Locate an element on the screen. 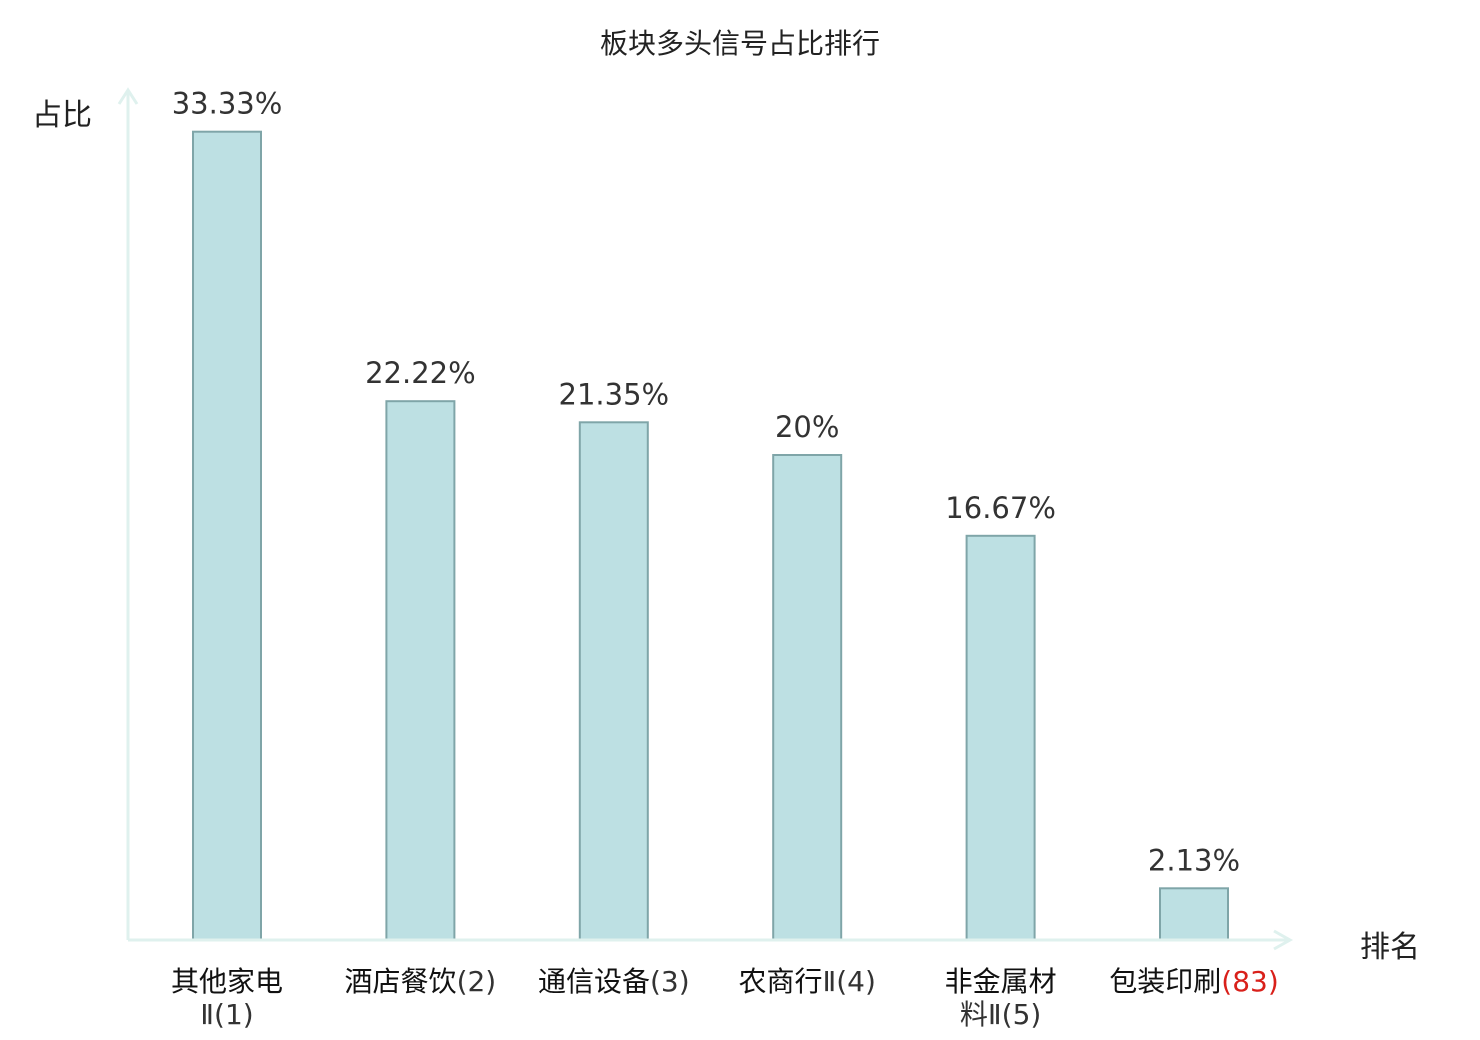  category-label-4: 农商行Ⅱ(4) is located at coordinates (807, 981).